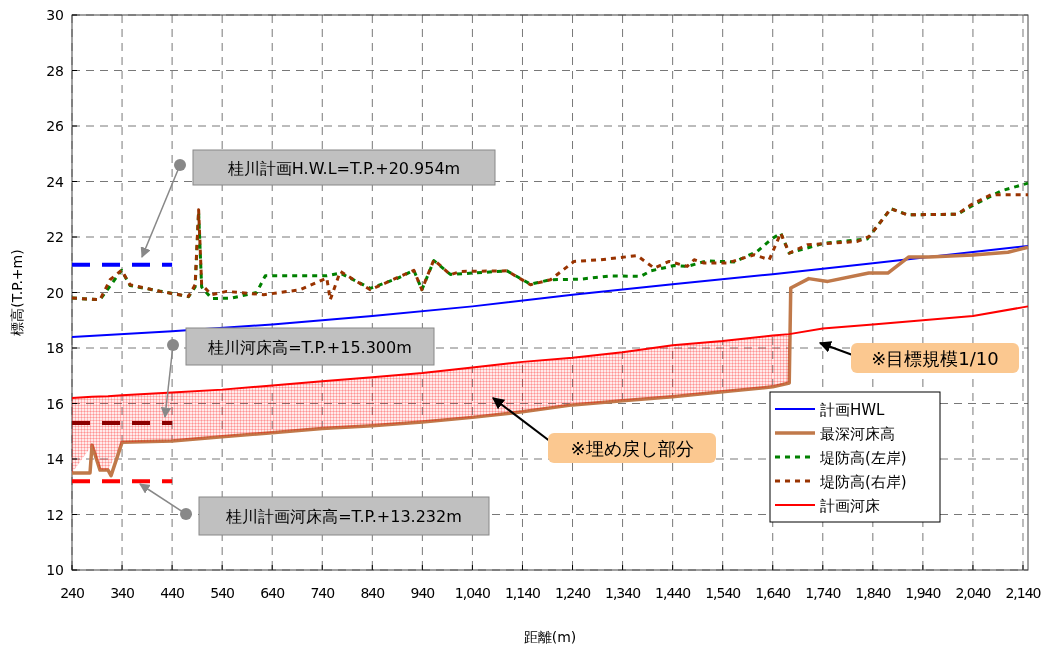 This screenshot has height=649, width=1055. Describe the element at coordinates (55, 514) in the screenshot. I see `y-tick-label: 12` at that location.